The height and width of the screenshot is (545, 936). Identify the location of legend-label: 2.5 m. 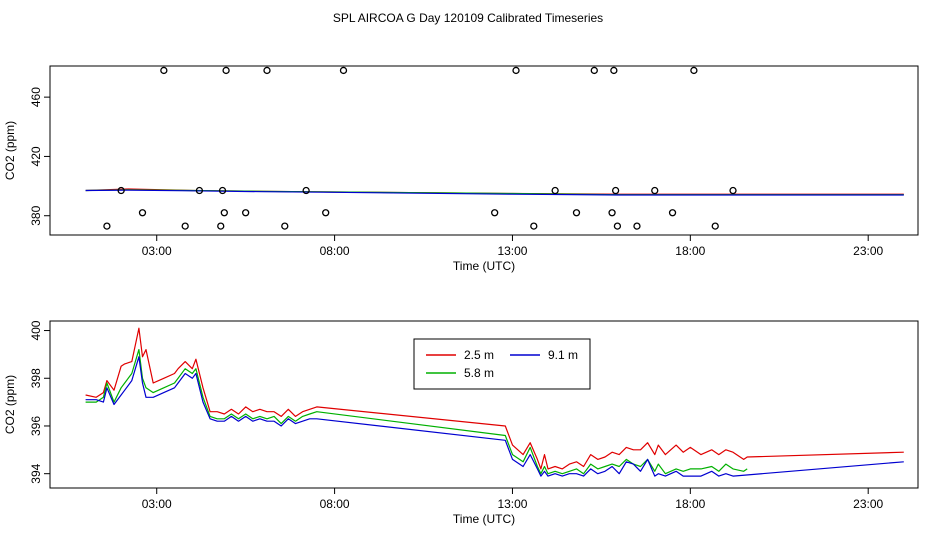
(479, 355).